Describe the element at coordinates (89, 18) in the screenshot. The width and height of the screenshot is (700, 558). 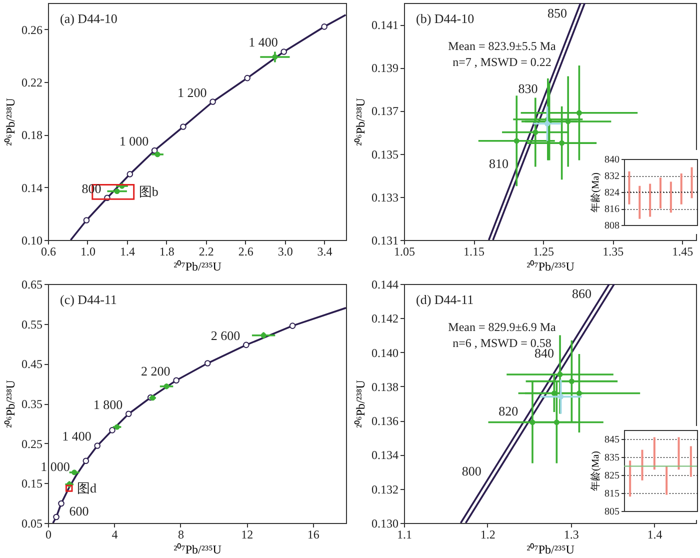
I see `text: (a) D44-10` at that location.